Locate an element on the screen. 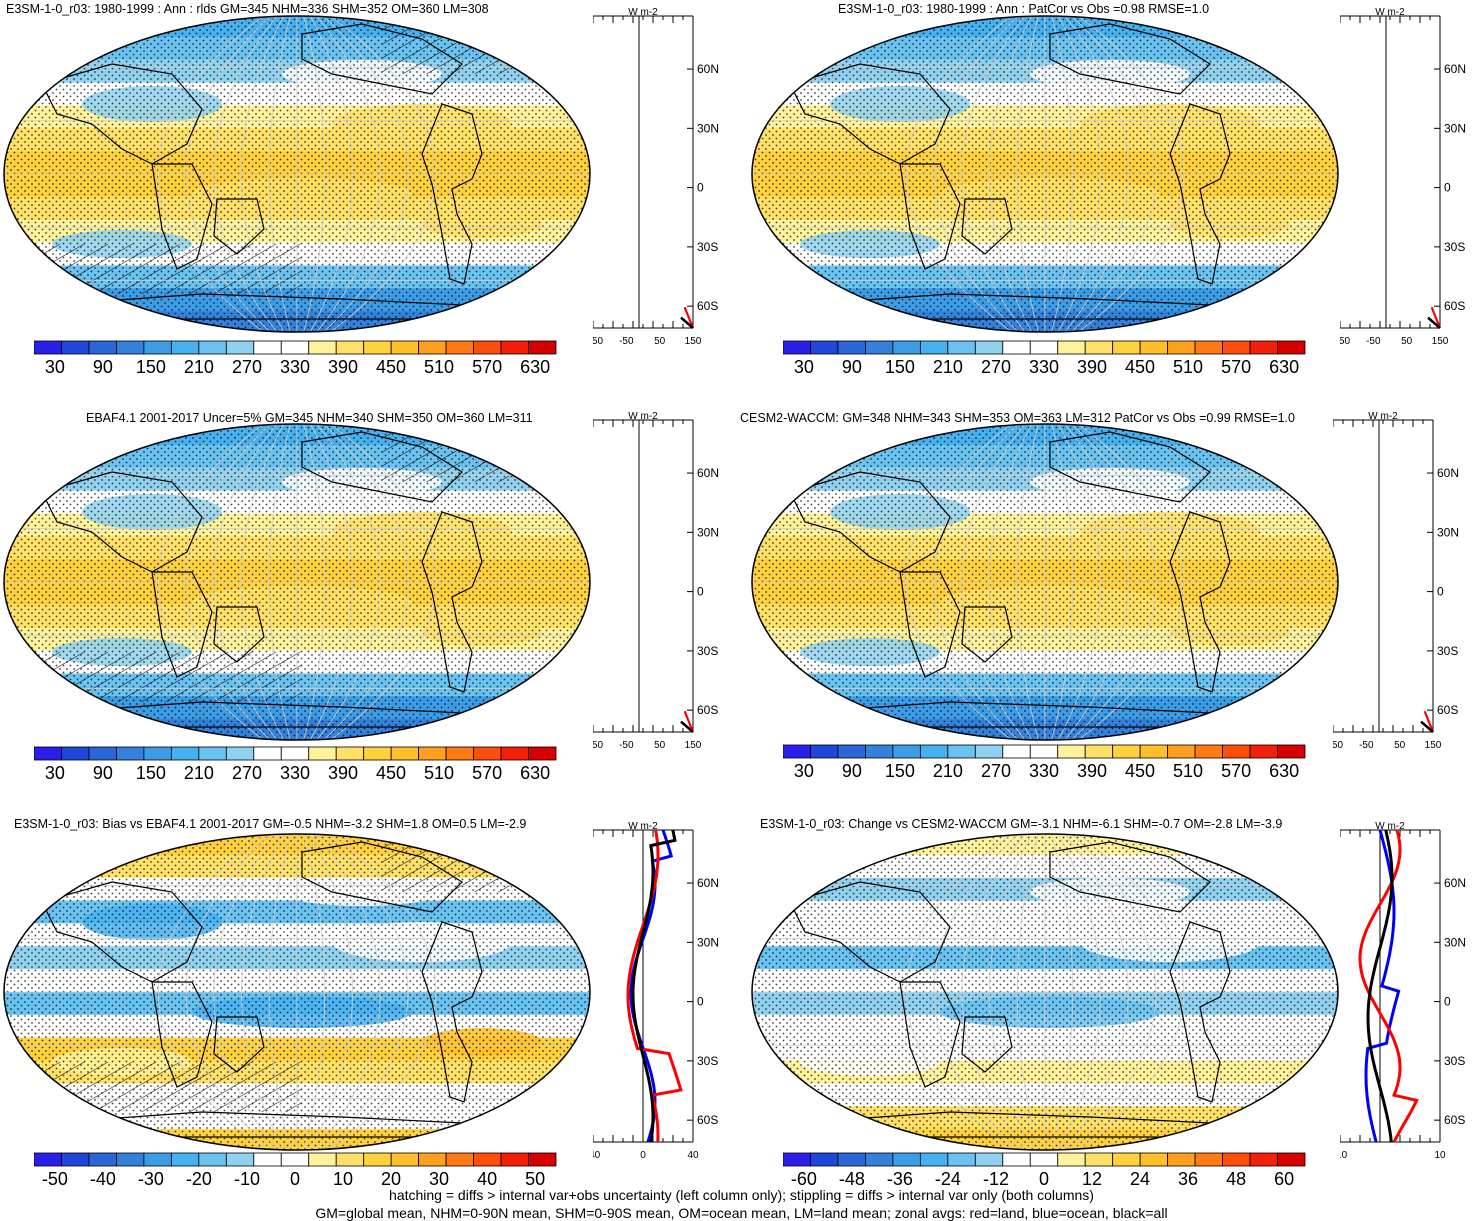 This screenshot has height=1221, width=1483. colorbar-tick-label: 630 is located at coordinates (1284, 367).